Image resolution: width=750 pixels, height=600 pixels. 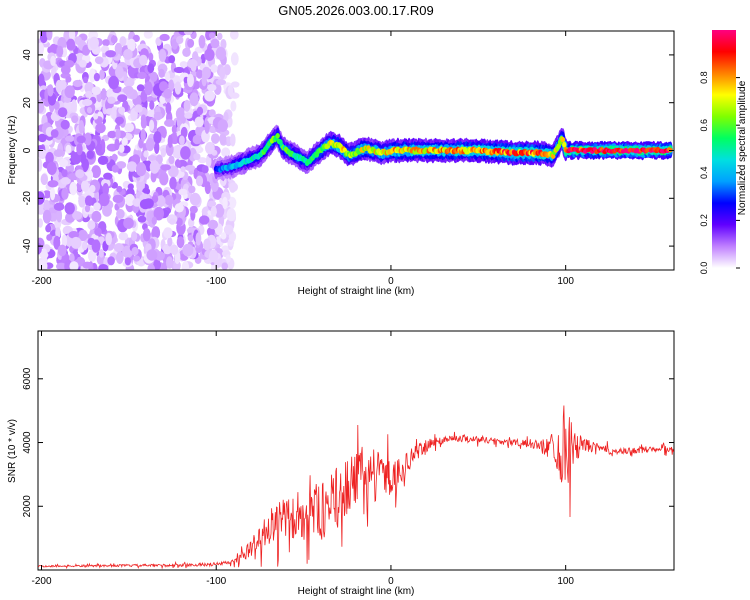 What do you see at coordinates (704, 268) in the screenshot?
I see `colorbar-tick-label: 0.0` at bounding box center [704, 268].